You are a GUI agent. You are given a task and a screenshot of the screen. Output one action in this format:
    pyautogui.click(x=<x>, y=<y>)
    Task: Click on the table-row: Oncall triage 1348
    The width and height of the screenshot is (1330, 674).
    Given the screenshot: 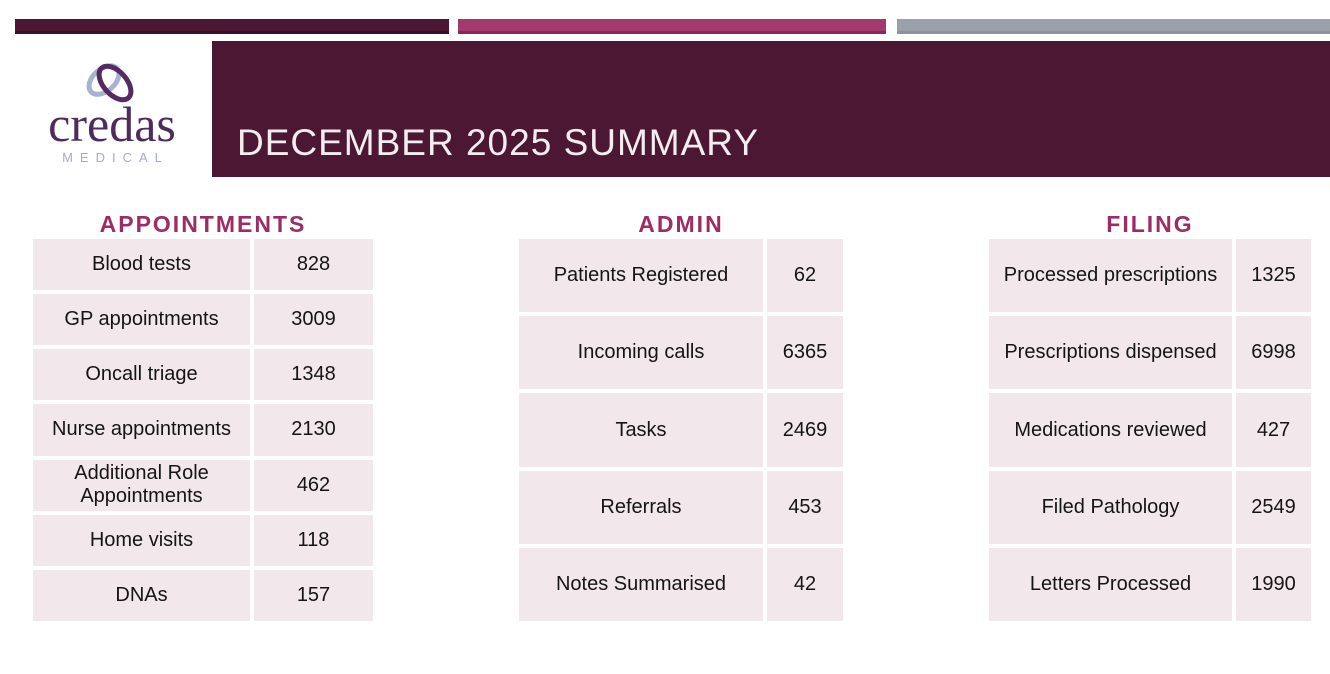 What is the action you would take?
    pyautogui.click(x=203, y=375)
    